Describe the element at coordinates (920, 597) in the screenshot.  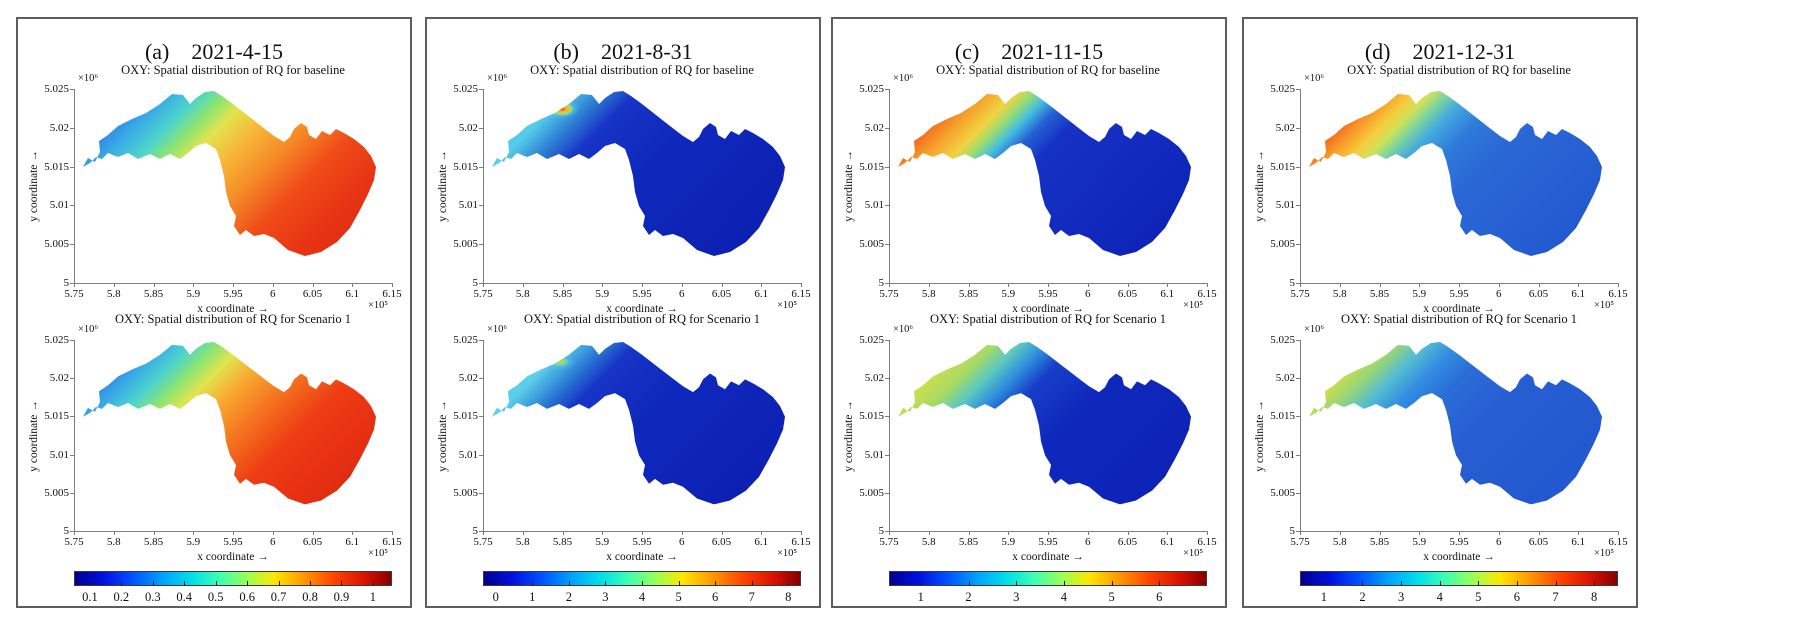
I see `colorbar-tick-label: 1` at that location.